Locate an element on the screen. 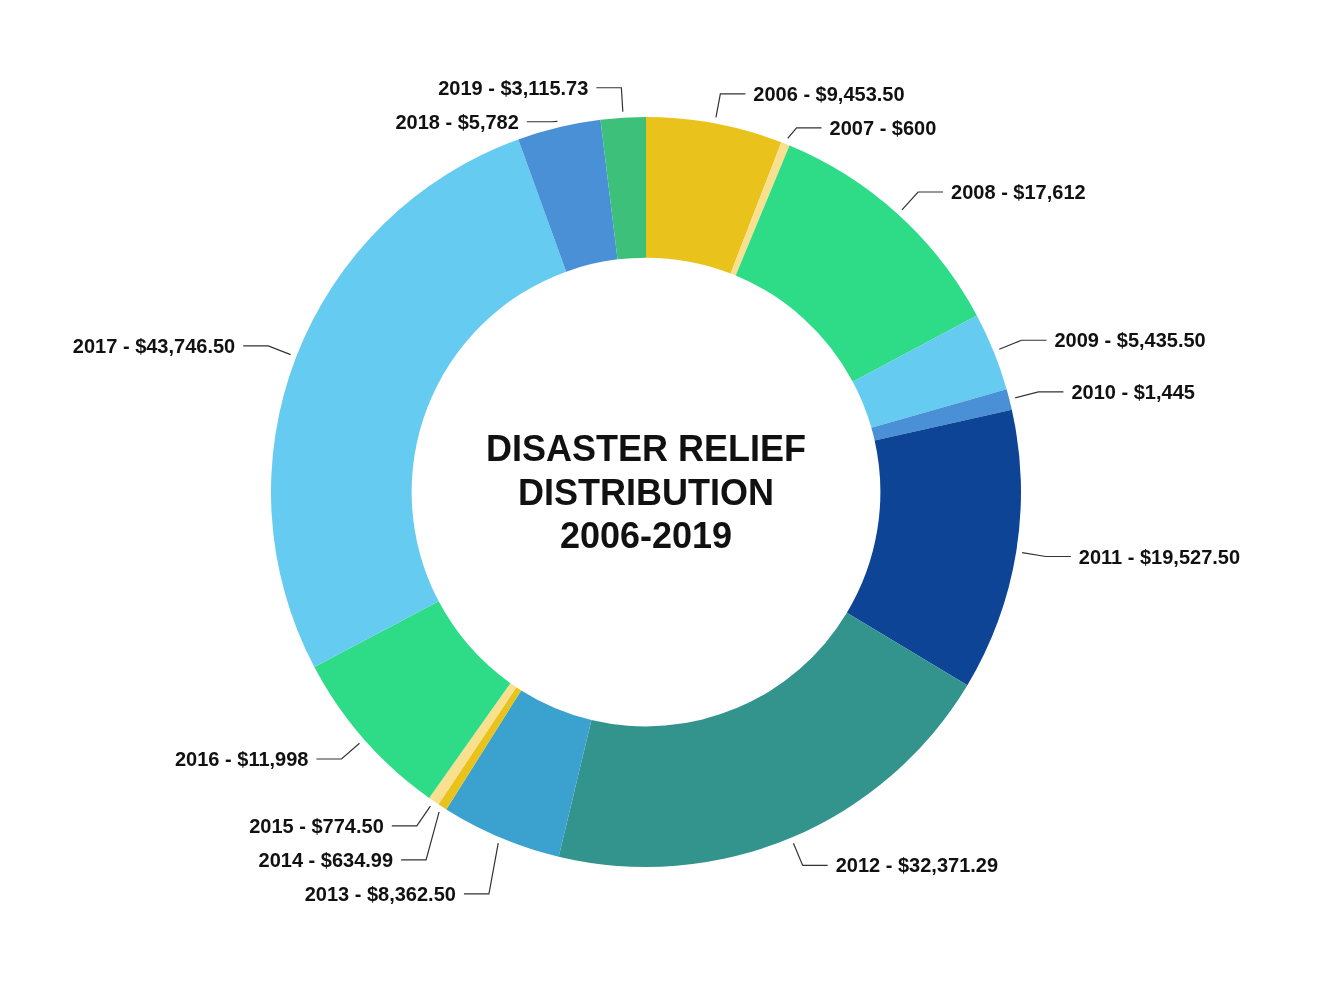  slice-label: 2009 - $5,435.50 is located at coordinates (1130, 340).